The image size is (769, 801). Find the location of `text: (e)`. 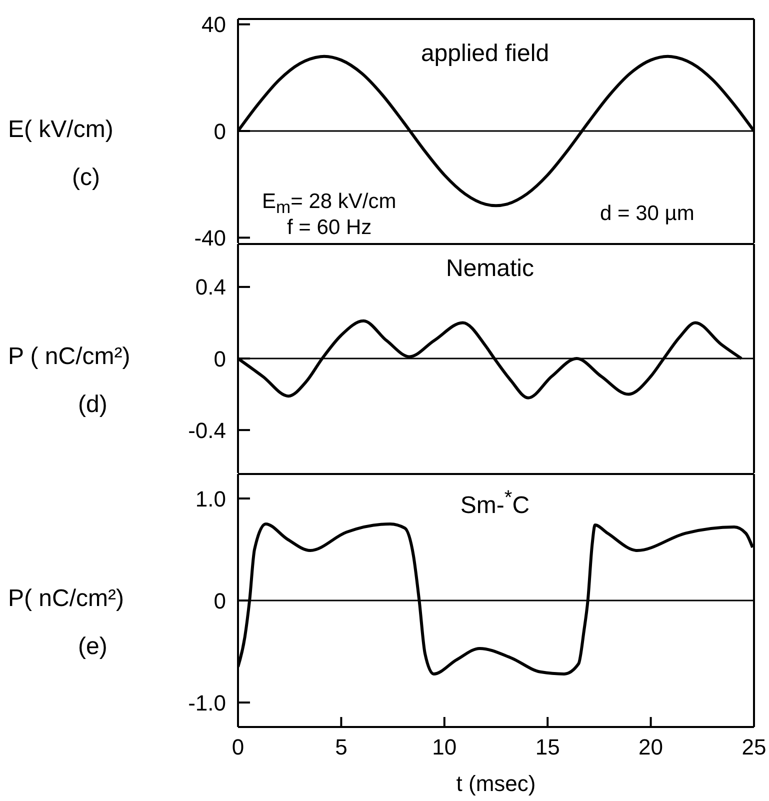

text: (e) is located at coordinates (93, 647).